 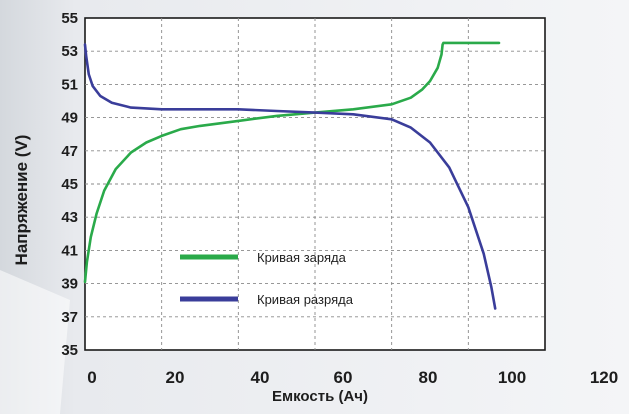 What do you see at coordinates (69, 250) in the screenshot?
I see `y-tick-label: 41` at bounding box center [69, 250].